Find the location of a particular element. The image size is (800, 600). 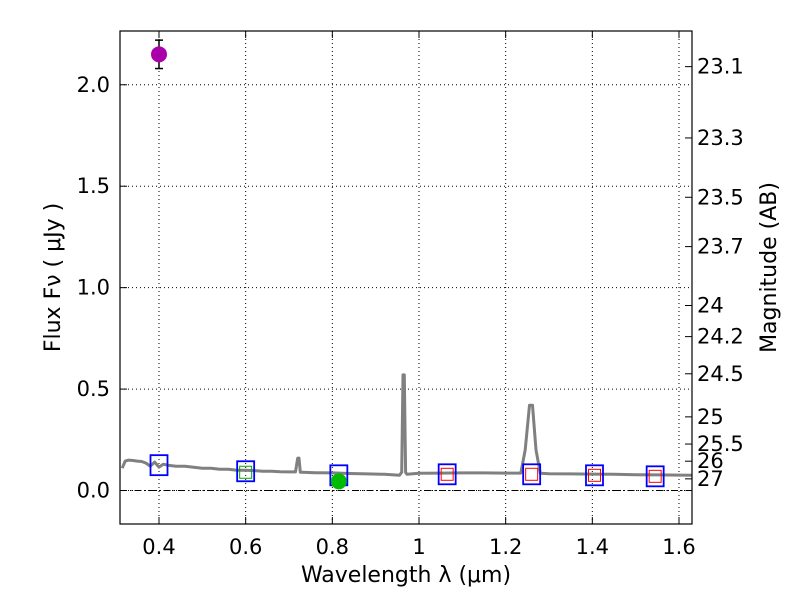

x-tick-label: 1.2 is located at coordinates (505, 547).